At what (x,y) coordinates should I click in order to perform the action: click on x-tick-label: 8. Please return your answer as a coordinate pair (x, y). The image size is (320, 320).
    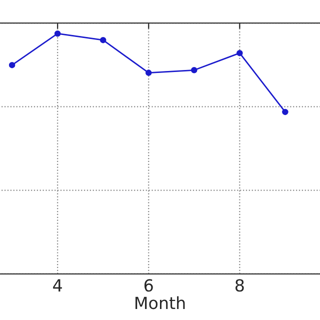
    Looking at the image, I should click on (239, 285).